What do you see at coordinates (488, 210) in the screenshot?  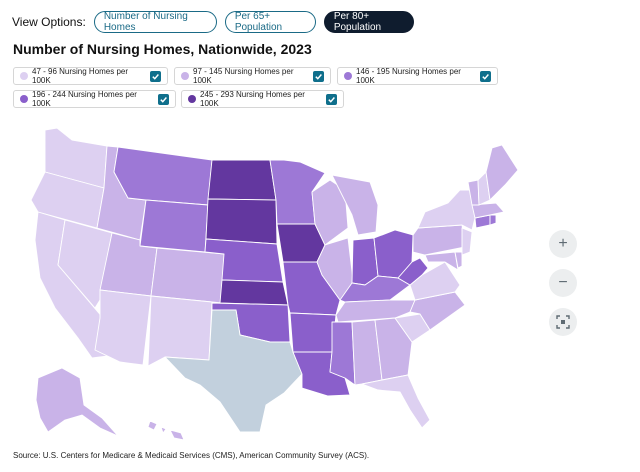 I see `state-ma` at bounding box center [488, 210].